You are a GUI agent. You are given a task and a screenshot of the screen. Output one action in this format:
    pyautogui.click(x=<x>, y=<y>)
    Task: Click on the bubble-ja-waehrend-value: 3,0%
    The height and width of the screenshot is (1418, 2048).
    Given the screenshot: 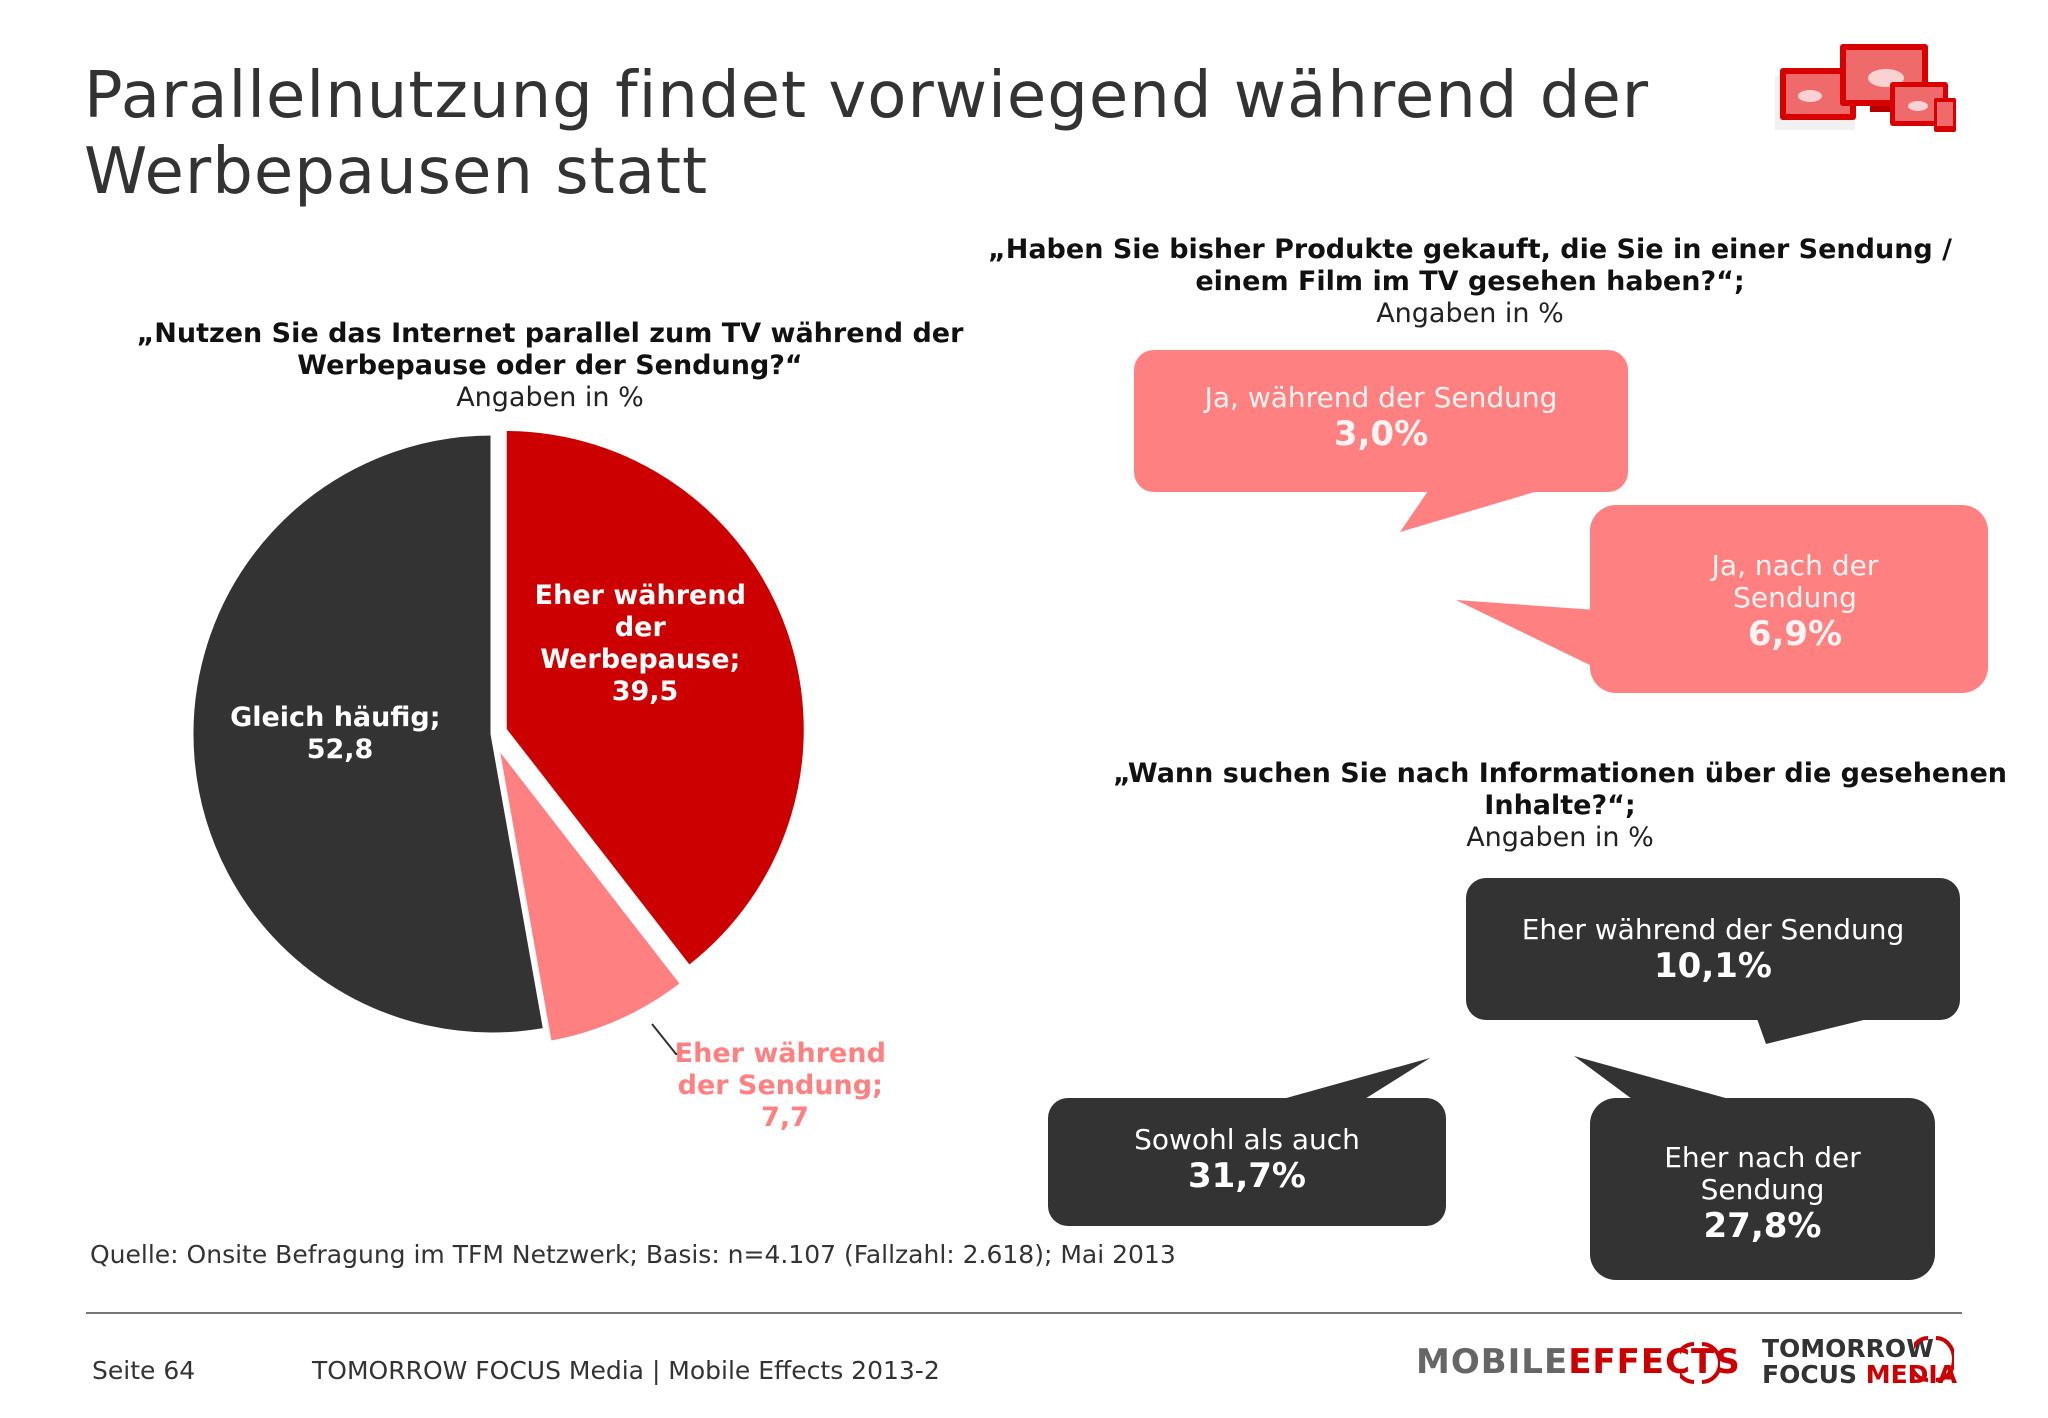 What is the action you would take?
    pyautogui.click(x=1381, y=434)
    